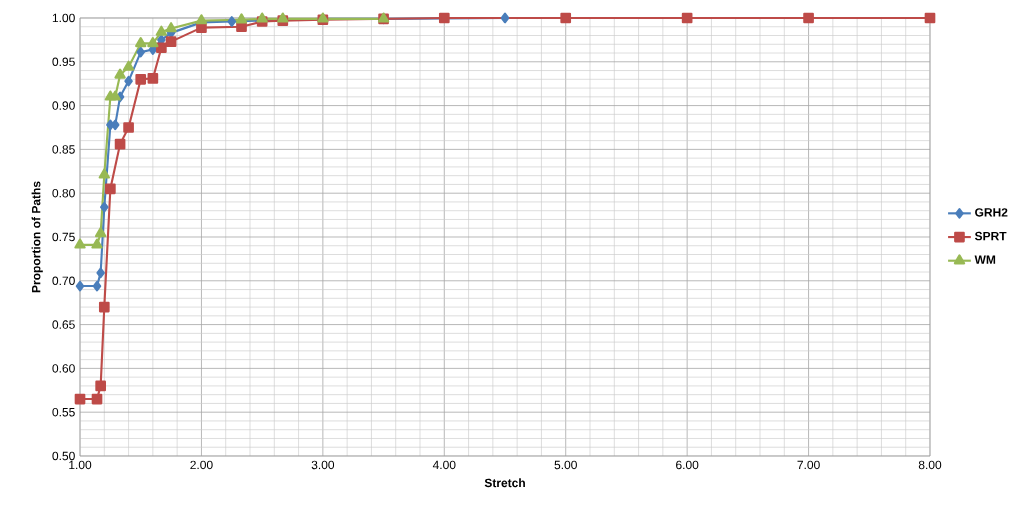 The height and width of the screenshot is (513, 1016). I want to click on y-tick-label: 0.50, so click(63, 456).